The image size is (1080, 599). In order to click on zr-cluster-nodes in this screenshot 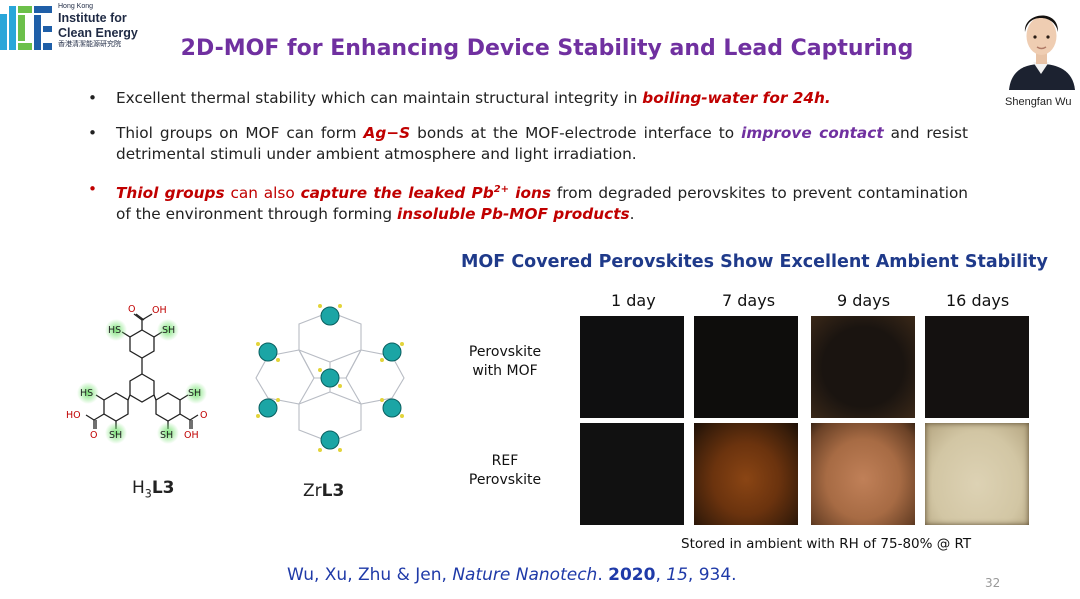, I will do `click(330, 378)`.